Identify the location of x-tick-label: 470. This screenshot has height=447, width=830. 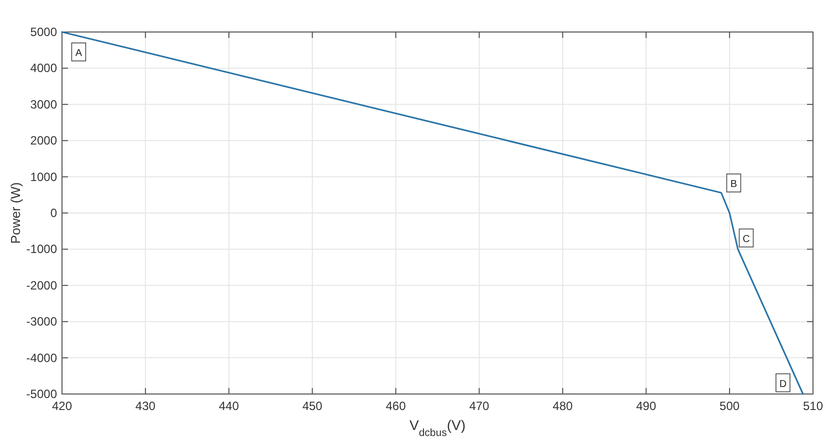
(479, 406).